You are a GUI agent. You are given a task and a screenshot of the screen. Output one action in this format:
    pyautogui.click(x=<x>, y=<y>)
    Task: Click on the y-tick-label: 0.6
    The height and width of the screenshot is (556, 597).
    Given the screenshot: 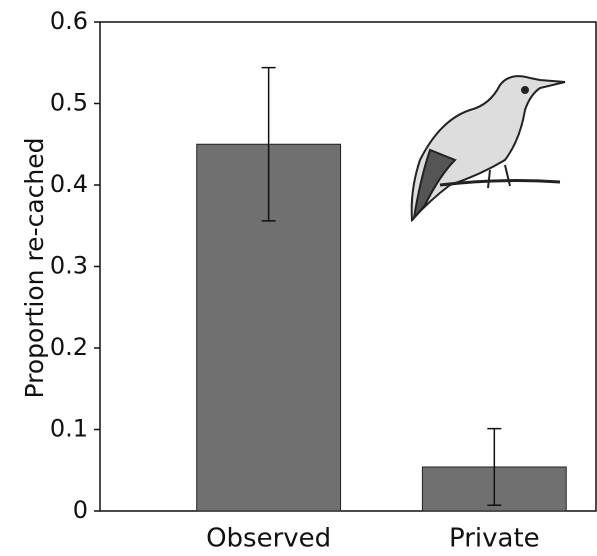 What is the action you would take?
    pyautogui.click(x=69, y=21)
    